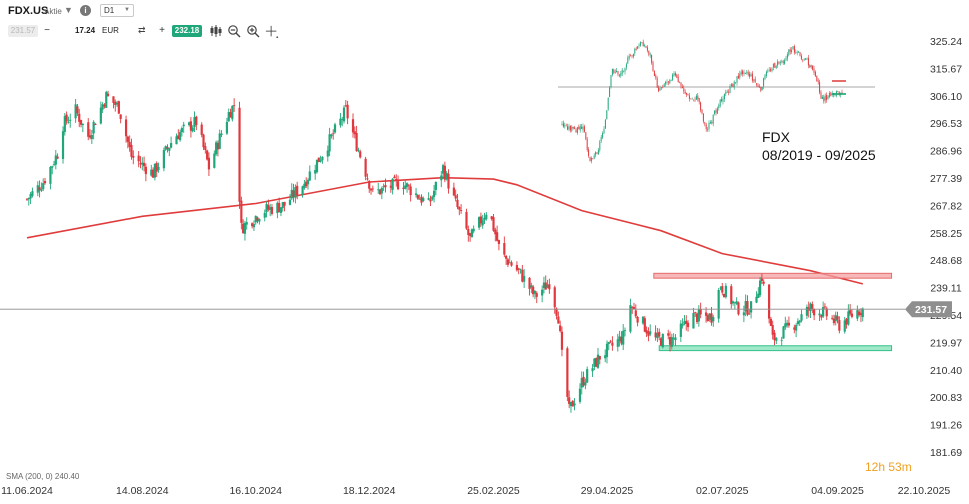 The height and width of the screenshot is (504, 969). I want to click on y-tick-label: 258.25, so click(946, 234).